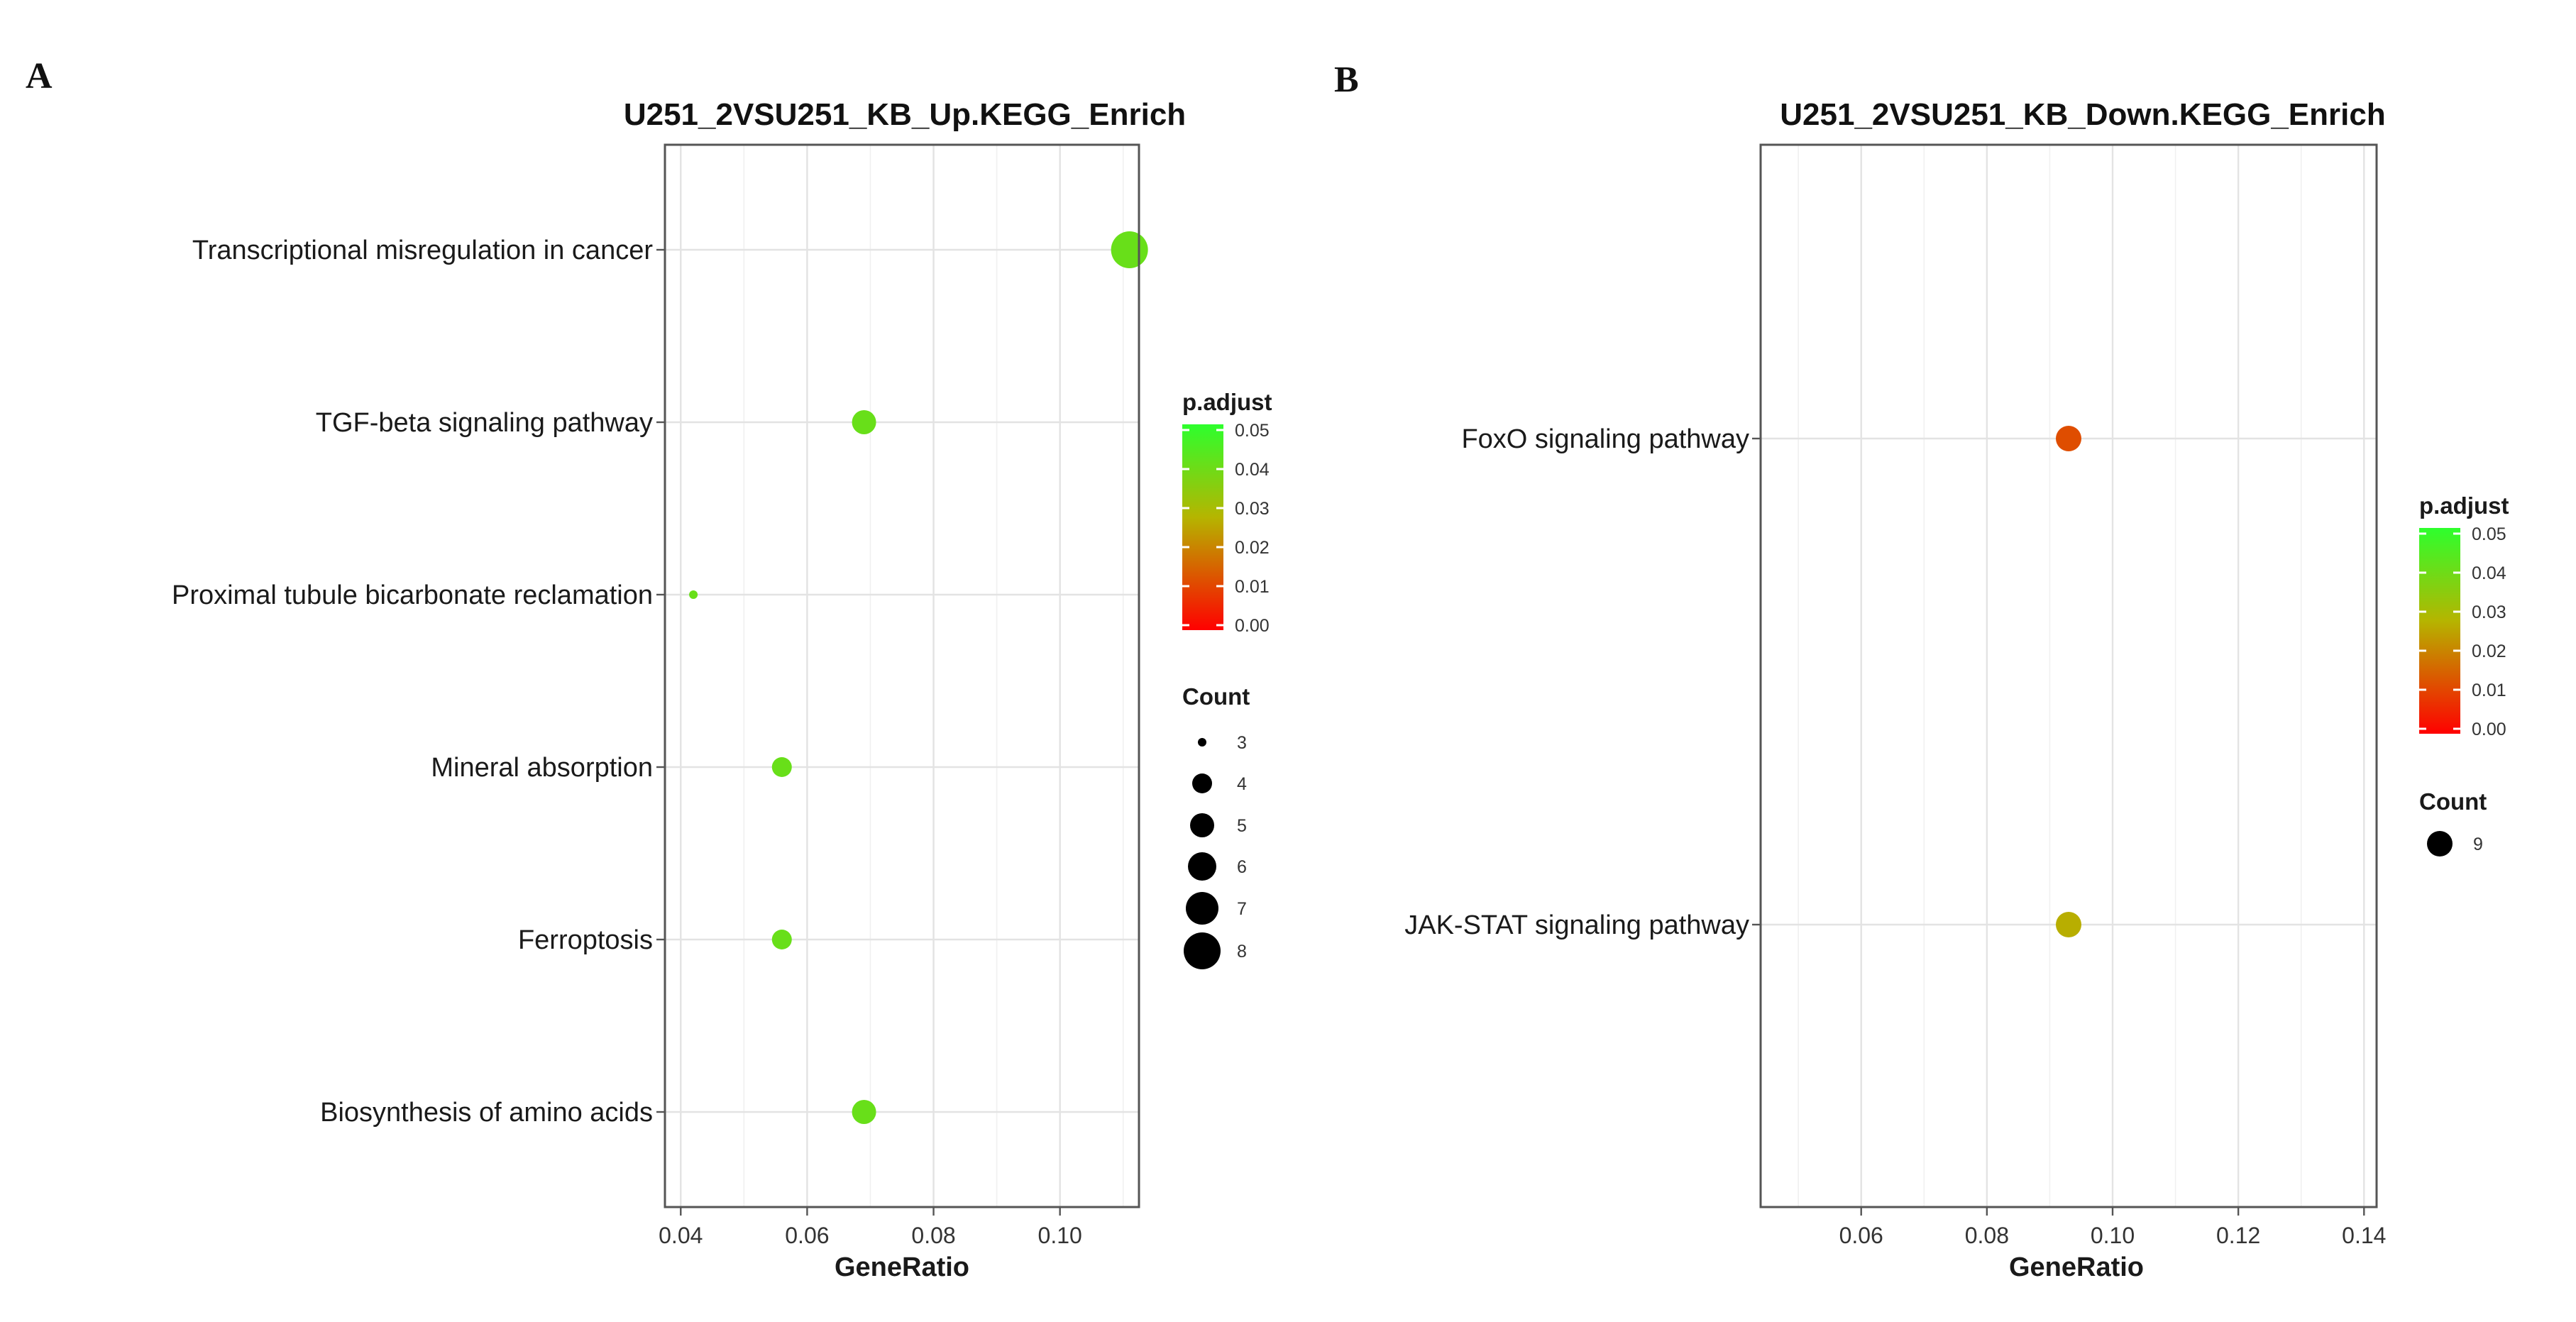 This screenshot has height=1322, width=2576. I want to click on point-ferroptosis, so click(781, 940).